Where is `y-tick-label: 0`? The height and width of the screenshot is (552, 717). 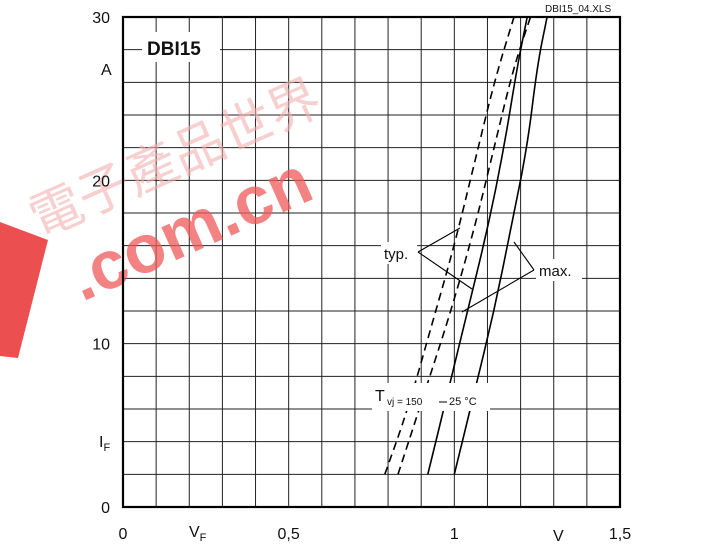 y-tick-label: 0 is located at coordinates (105, 508).